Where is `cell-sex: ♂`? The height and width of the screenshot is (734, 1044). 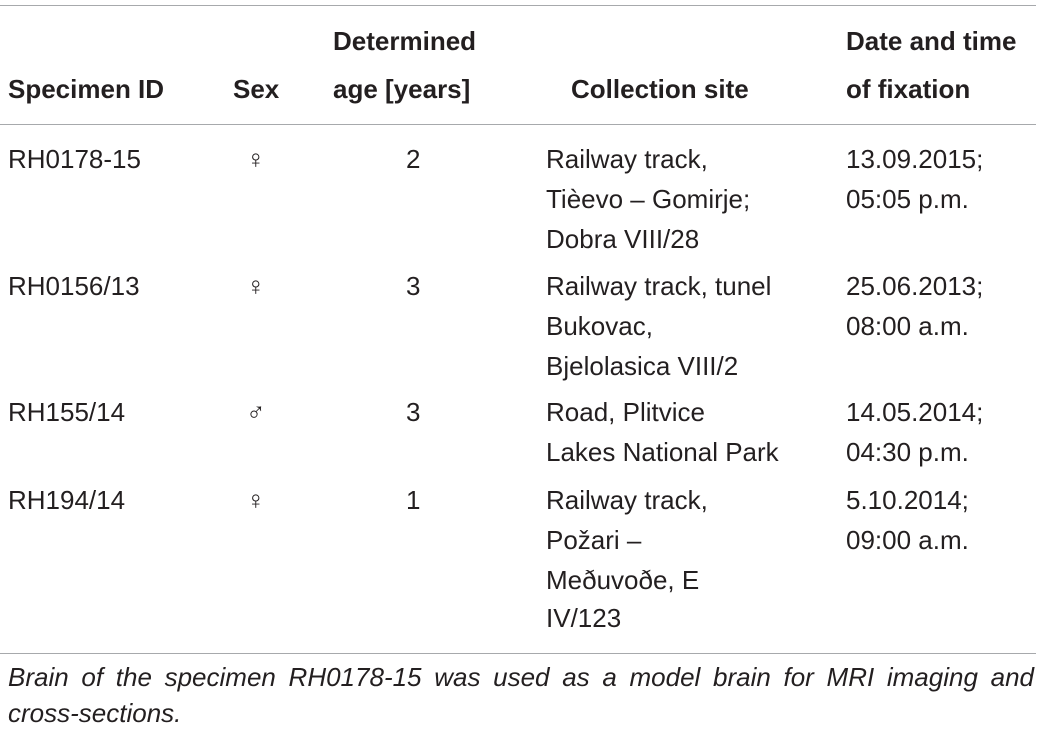
cell-sex: ♂ is located at coordinates (256, 412).